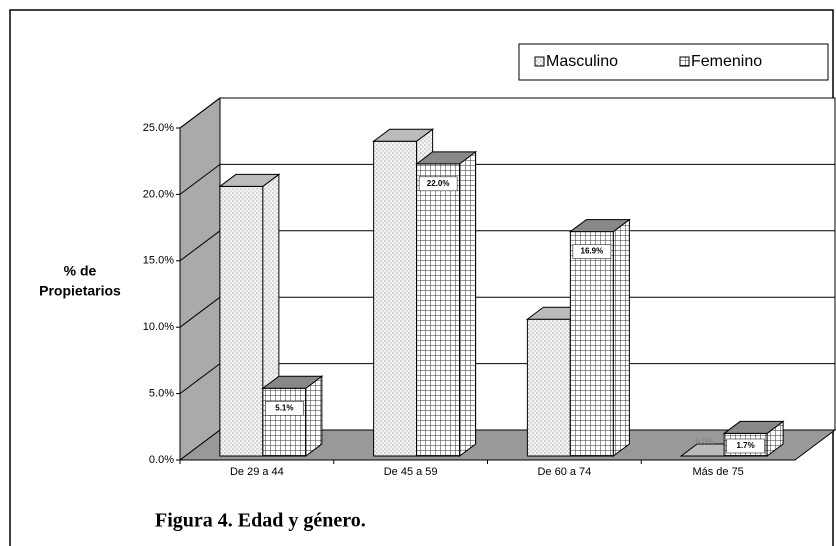 The image size is (836, 546). Describe the element at coordinates (726, 61) in the screenshot. I see `legend-label: Femenino` at that location.